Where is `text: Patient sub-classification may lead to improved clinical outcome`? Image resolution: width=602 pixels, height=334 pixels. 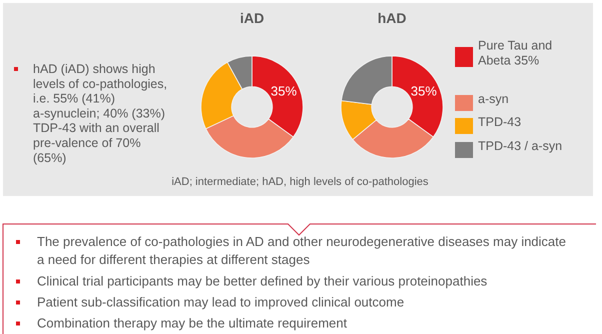 text: Patient sub-classification may lead to improved clinical outcome is located at coordinates (220, 302).